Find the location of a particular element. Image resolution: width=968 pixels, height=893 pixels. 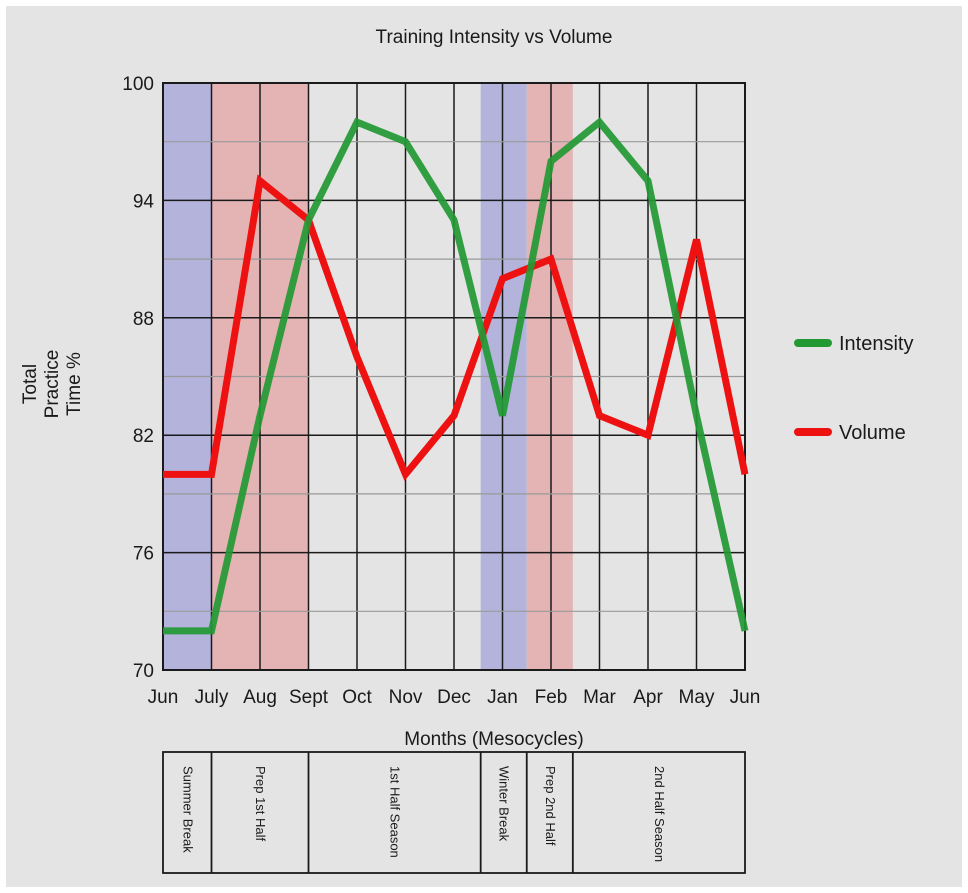

y-axis-label-line: Practice is located at coordinates (52, 384).